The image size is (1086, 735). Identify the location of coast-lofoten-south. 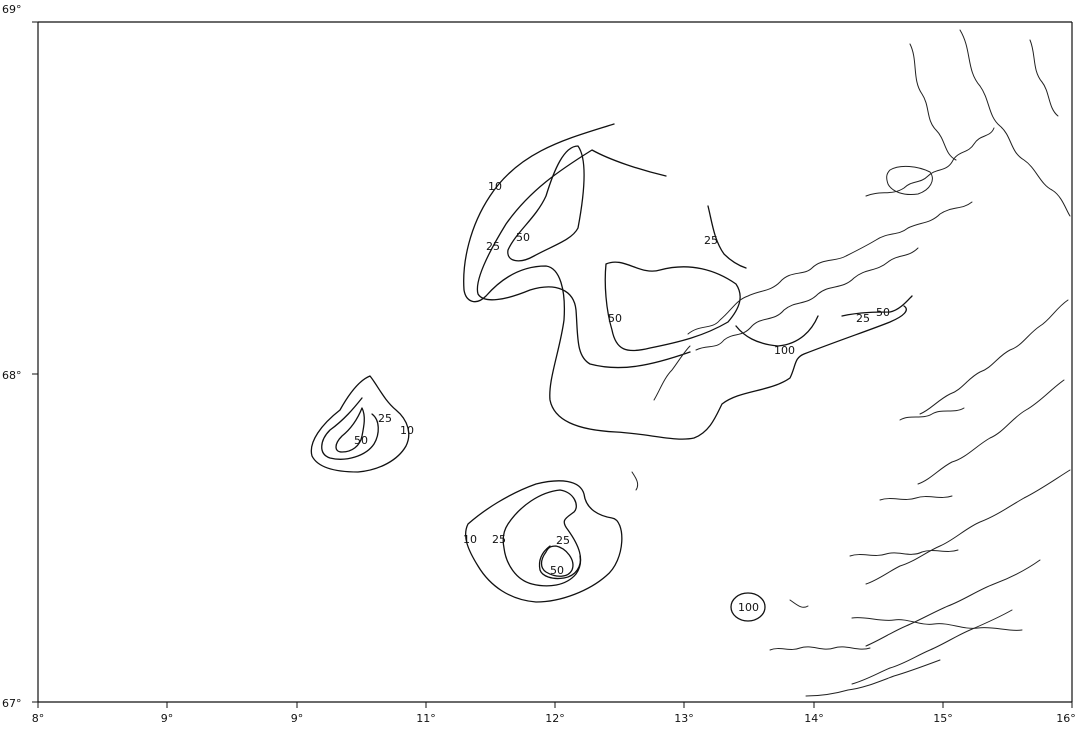
(807, 299).